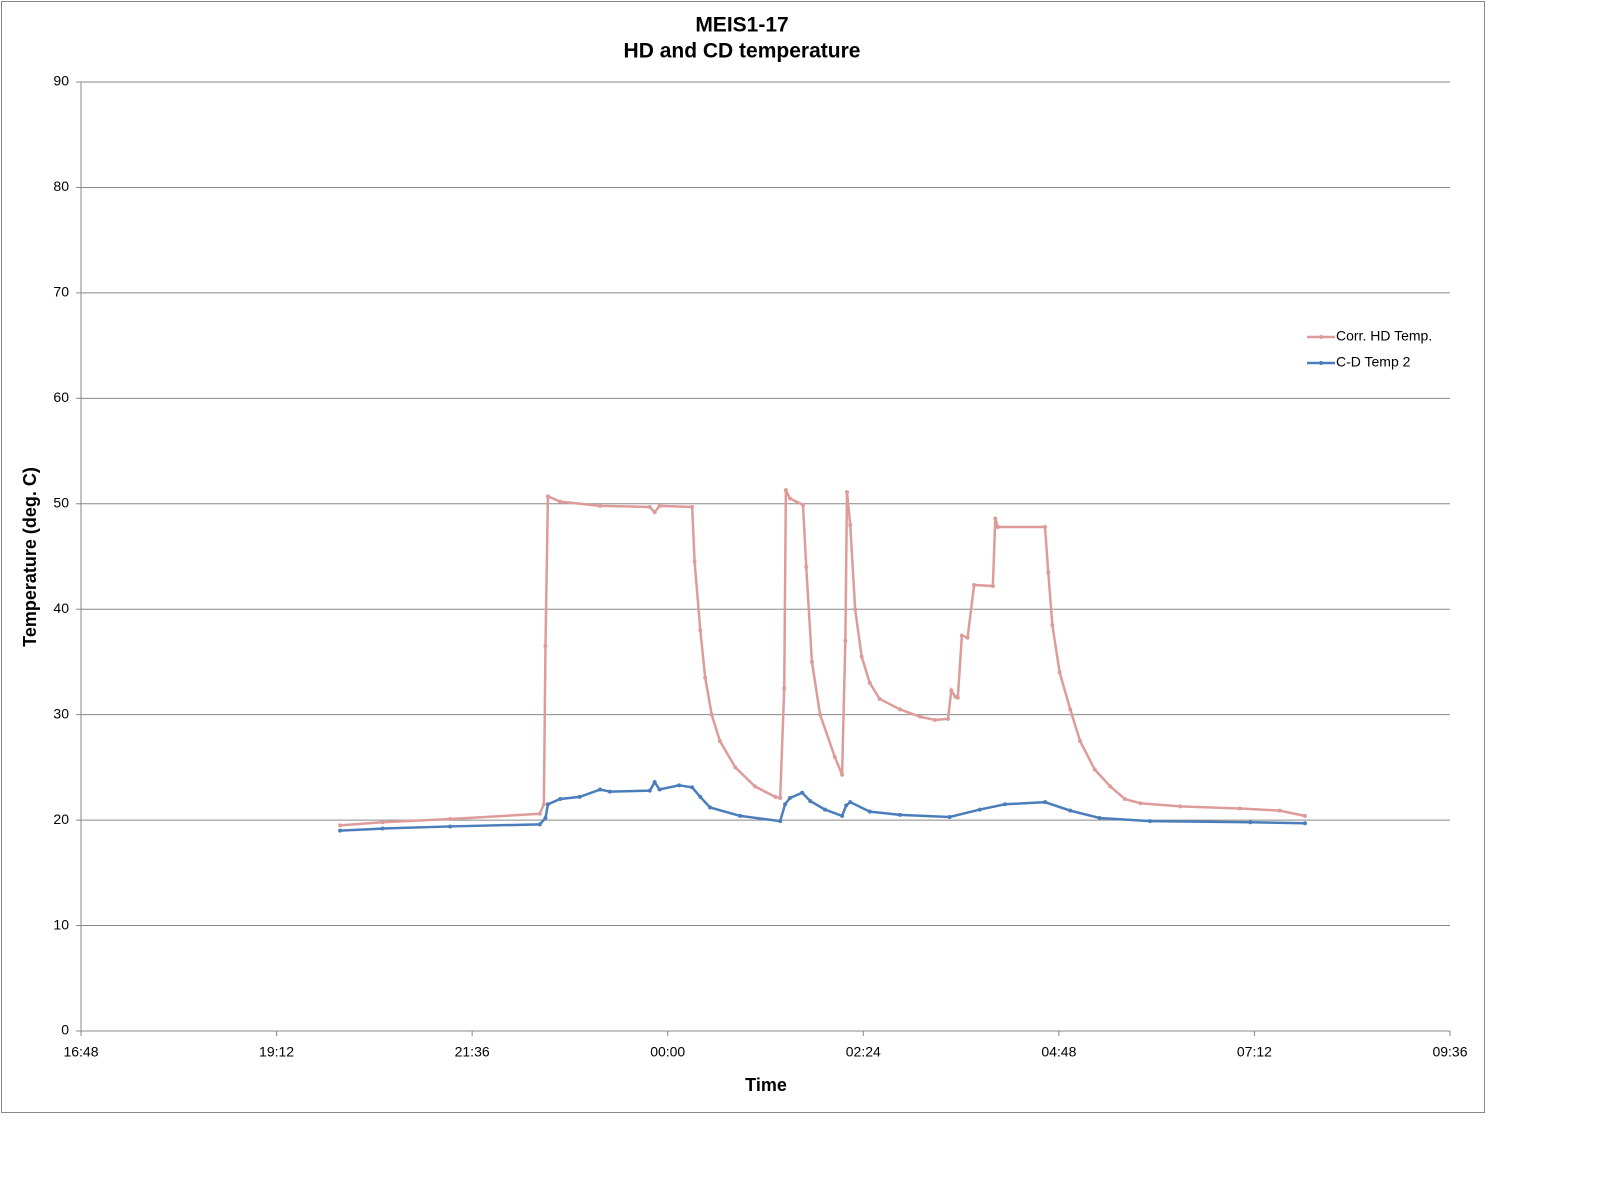 Image resolution: width=1598 pixels, height=1202 pixels. What do you see at coordinates (61, 186) in the screenshot?
I see `y-tick-label: 80` at bounding box center [61, 186].